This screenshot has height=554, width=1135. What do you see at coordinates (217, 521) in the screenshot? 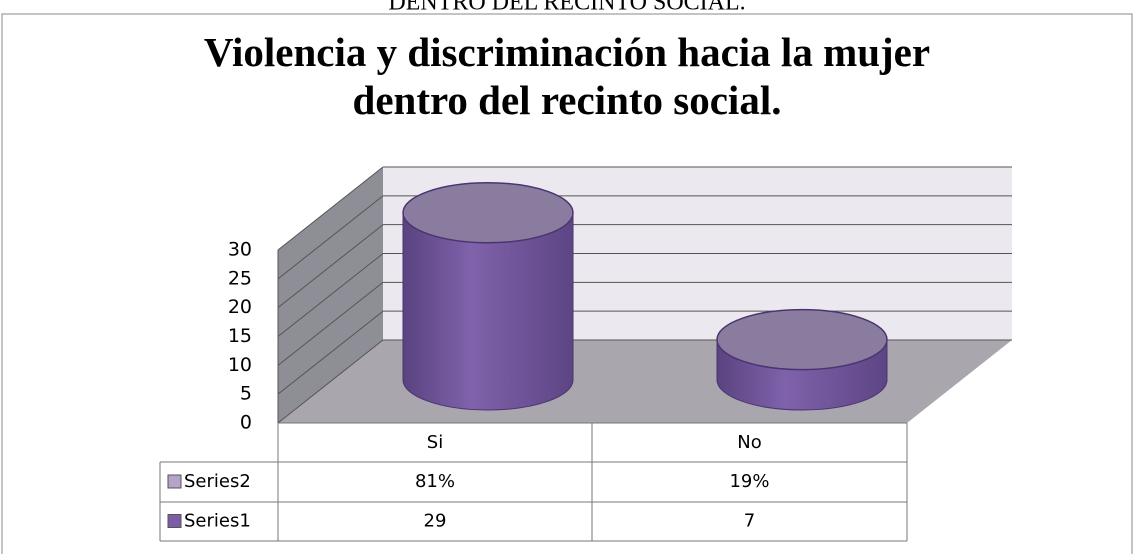
I see `legend-label: Series1` at bounding box center [217, 521].